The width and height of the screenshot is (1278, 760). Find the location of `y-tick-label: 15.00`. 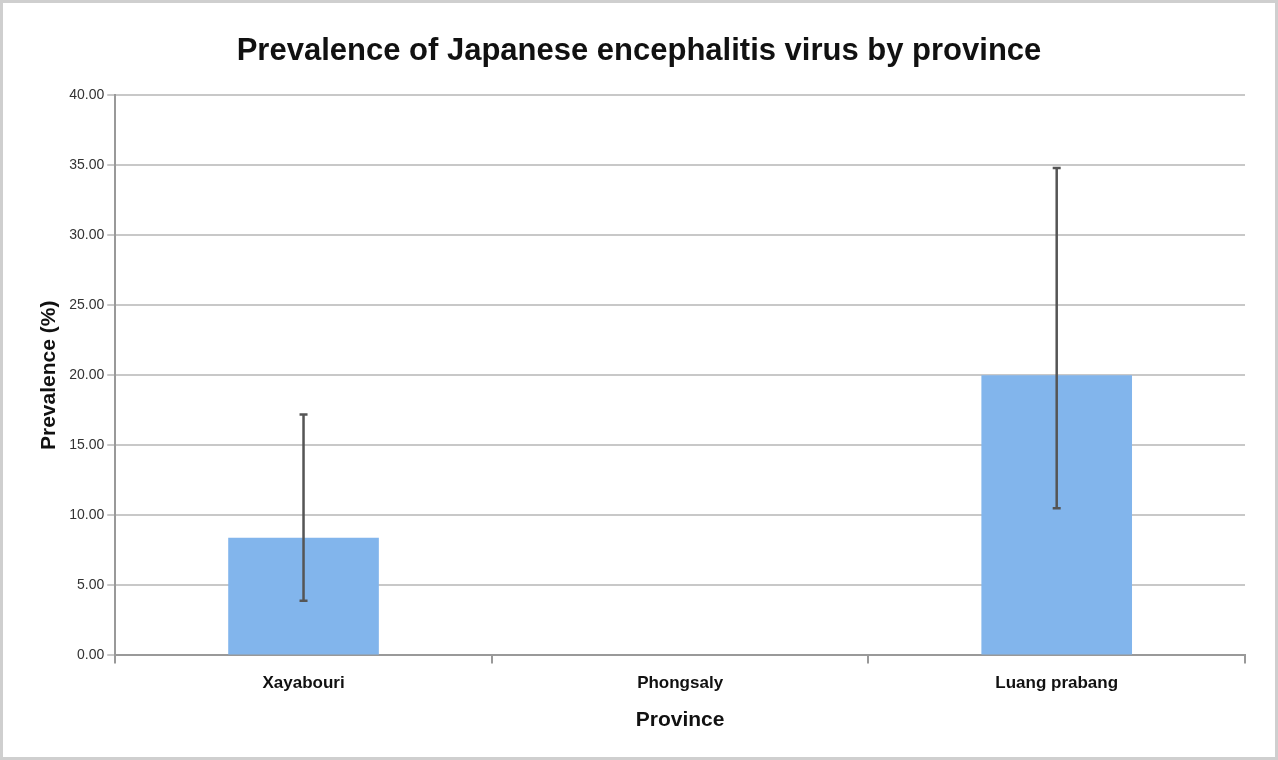

y-tick-label: 15.00 is located at coordinates (87, 444).